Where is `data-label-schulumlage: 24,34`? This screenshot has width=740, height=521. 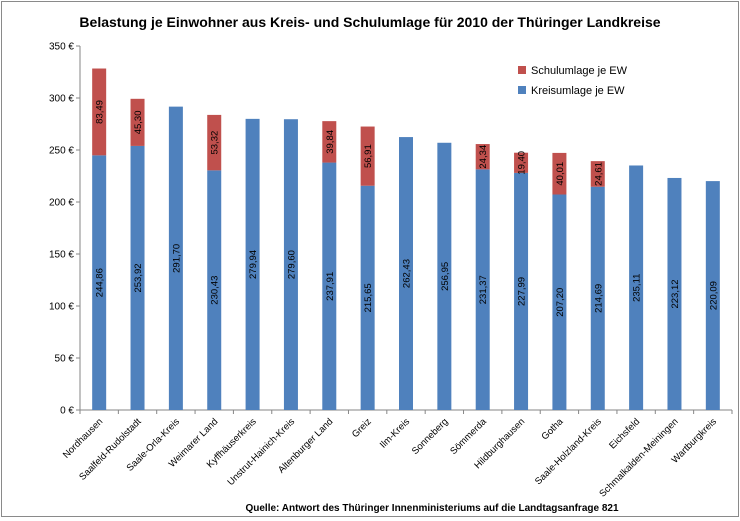
data-label-schulumlage: 24,34 is located at coordinates (483, 157).